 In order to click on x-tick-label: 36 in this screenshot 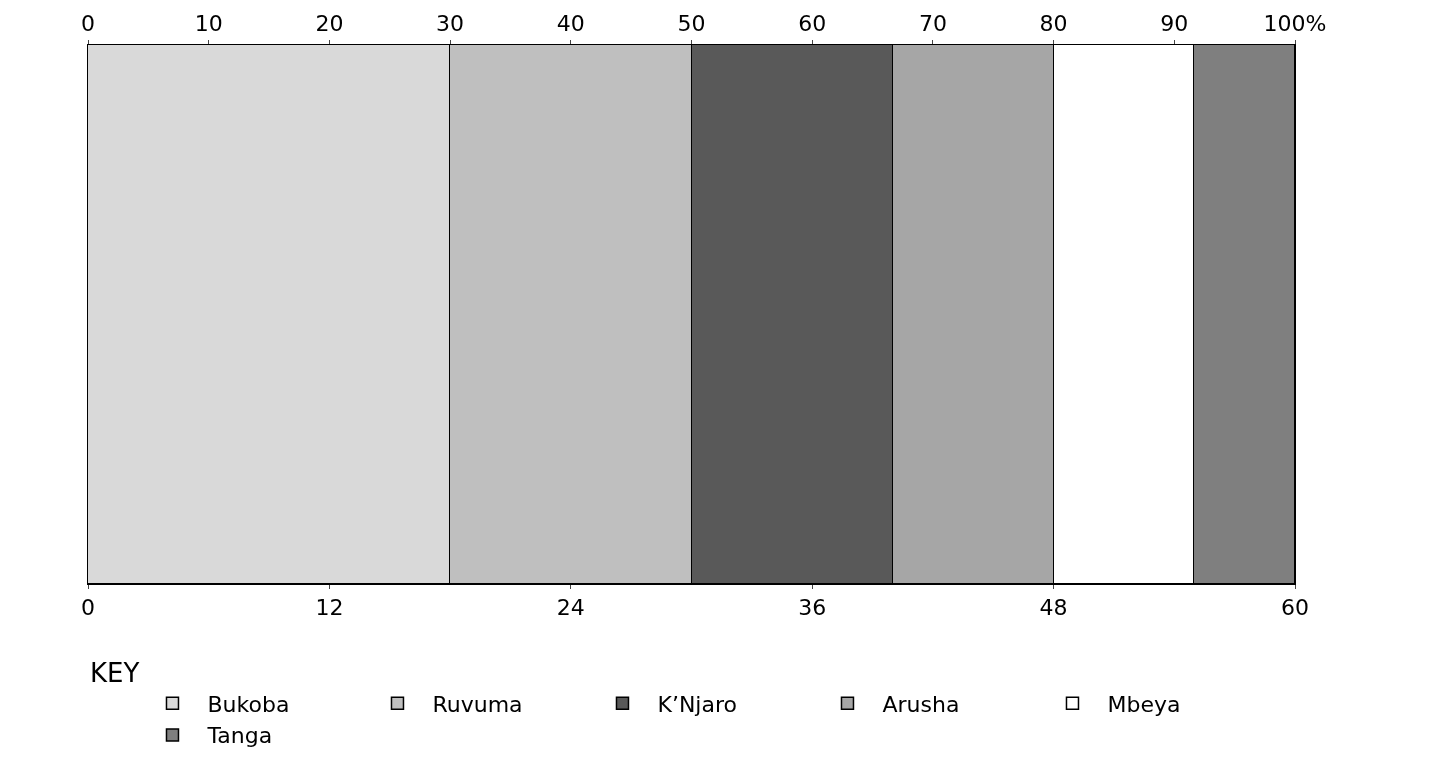, I will do `click(812, 608)`.